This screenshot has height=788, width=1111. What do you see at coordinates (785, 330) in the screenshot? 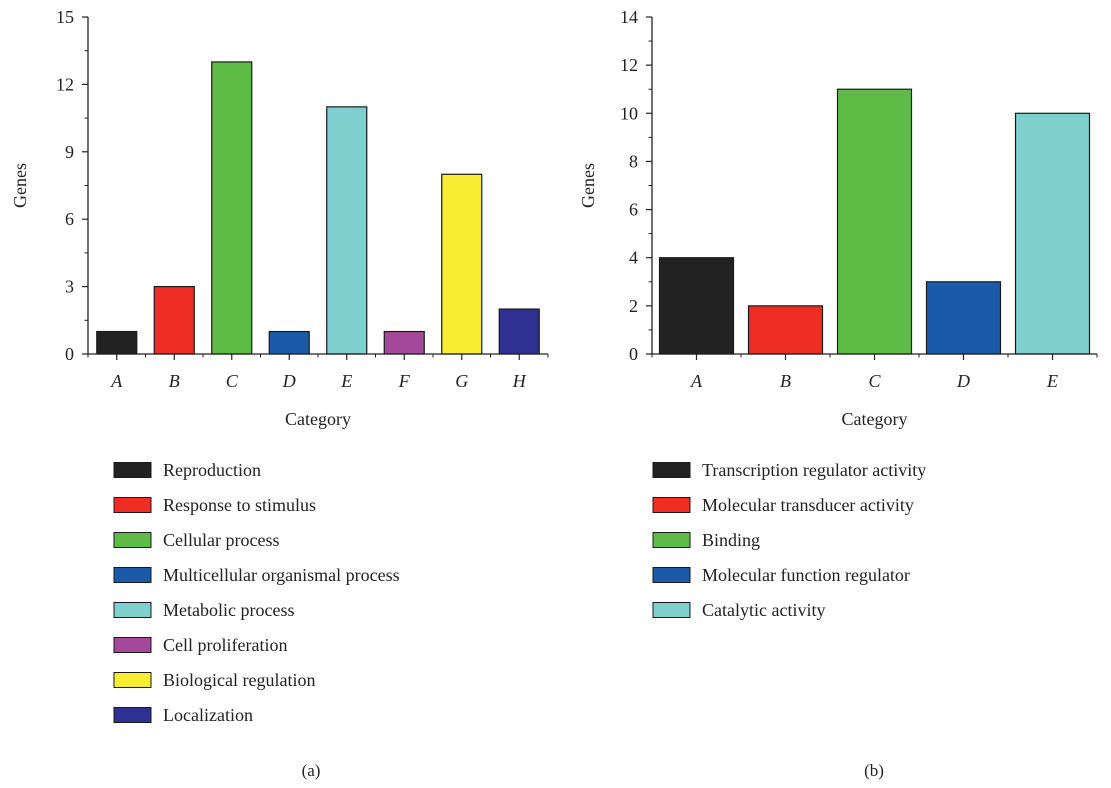
I see `bar-b-b` at bounding box center [785, 330].